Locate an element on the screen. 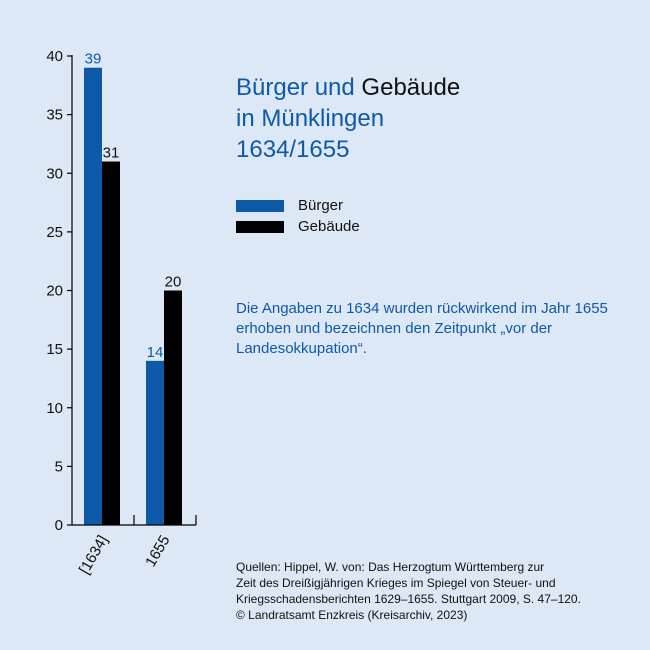  y-tick-label: 20 is located at coordinates (54, 291).